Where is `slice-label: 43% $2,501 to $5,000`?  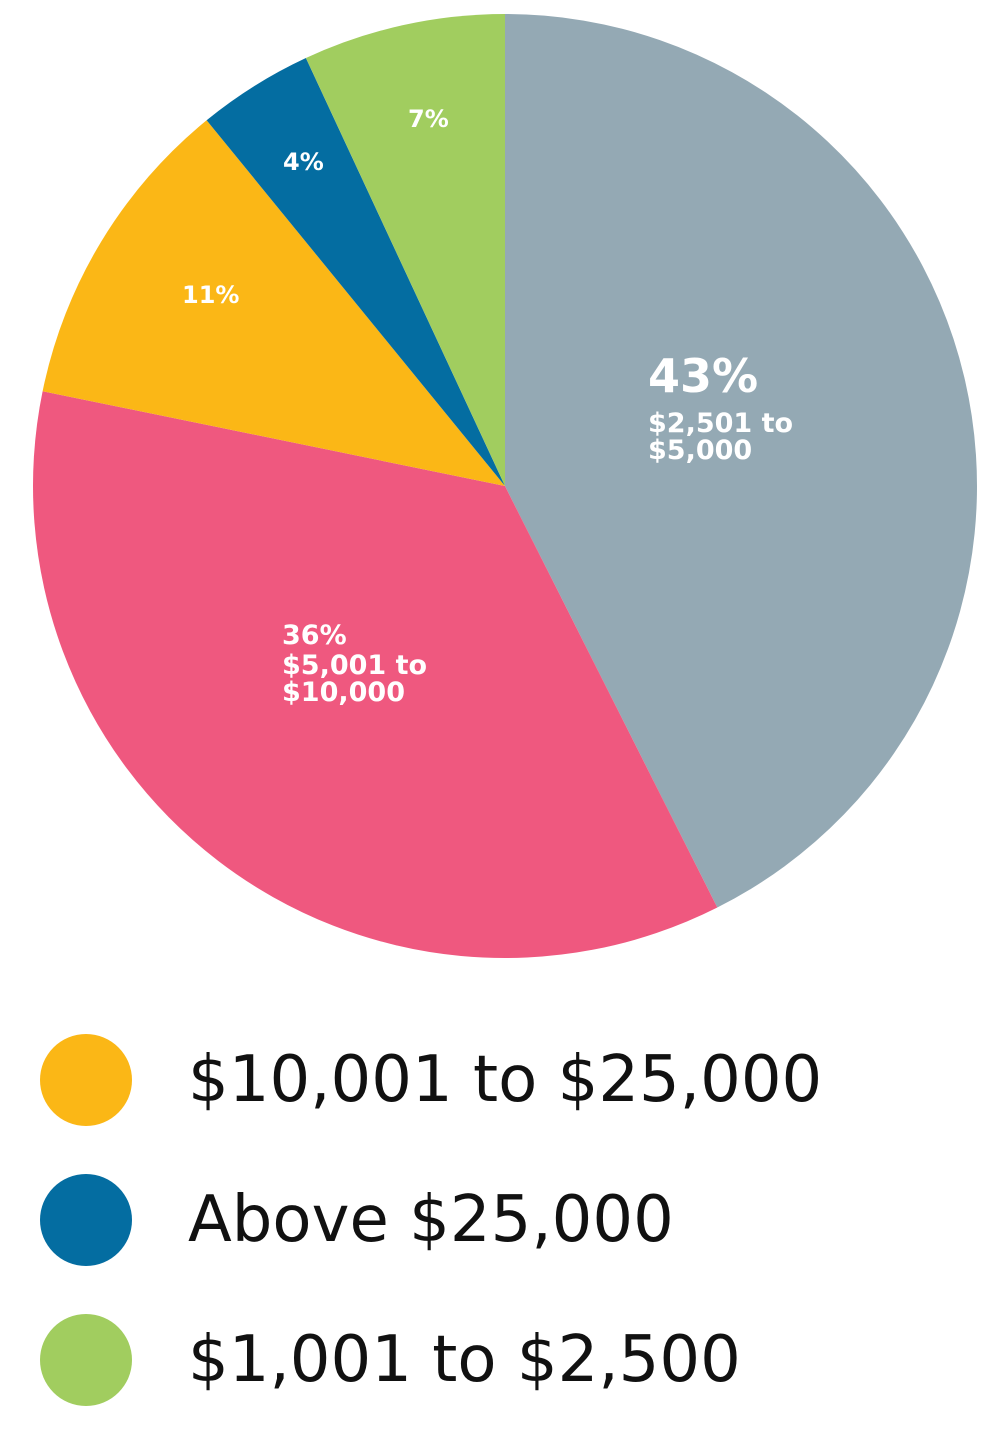 slice-label: 43% $2,501 to $5,000 is located at coordinates (720, 407).